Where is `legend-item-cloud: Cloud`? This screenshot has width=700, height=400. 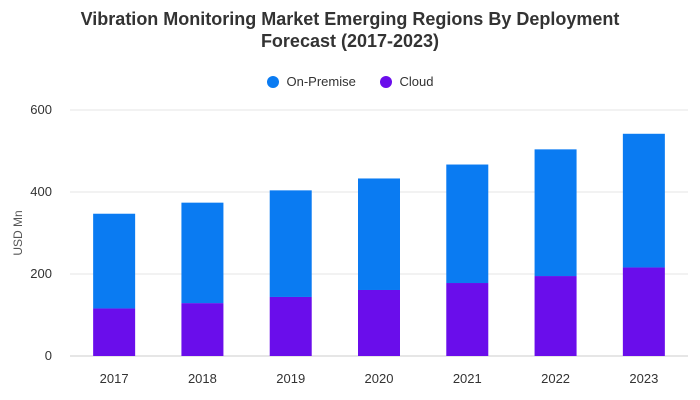 legend-item-cloud: Cloud is located at coordinates (406, 81).